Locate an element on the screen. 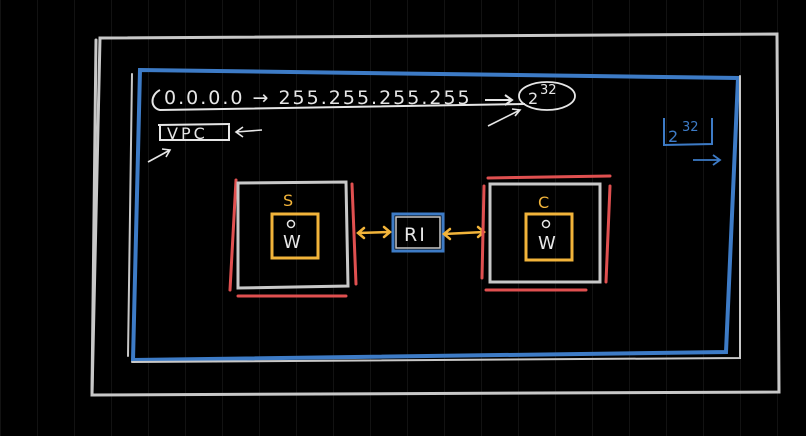 Image resolution: width=806 pixels, height=436 pixels. left-inner-box is located at coordinates (295, 236).